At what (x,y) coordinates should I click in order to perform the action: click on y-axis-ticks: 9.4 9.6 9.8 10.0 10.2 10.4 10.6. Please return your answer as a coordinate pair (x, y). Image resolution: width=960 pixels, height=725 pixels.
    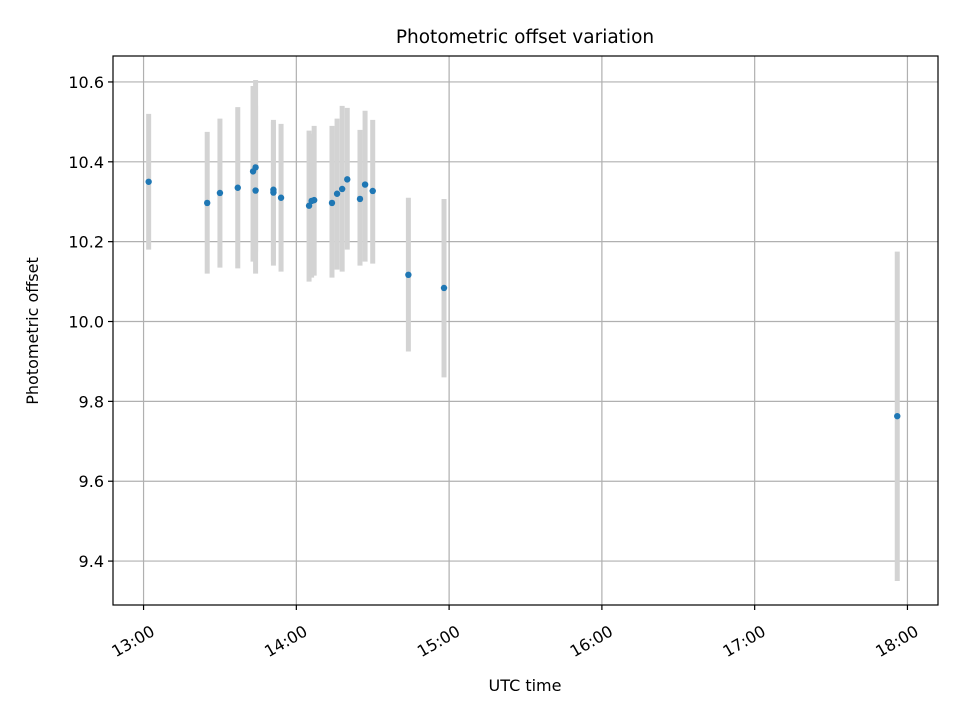
    Looking at the image, I should click on (90, 322).